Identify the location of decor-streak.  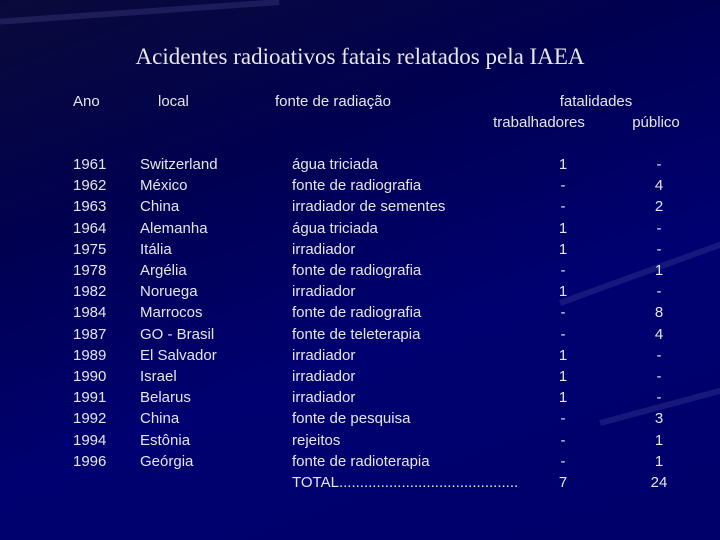
(140, 13).